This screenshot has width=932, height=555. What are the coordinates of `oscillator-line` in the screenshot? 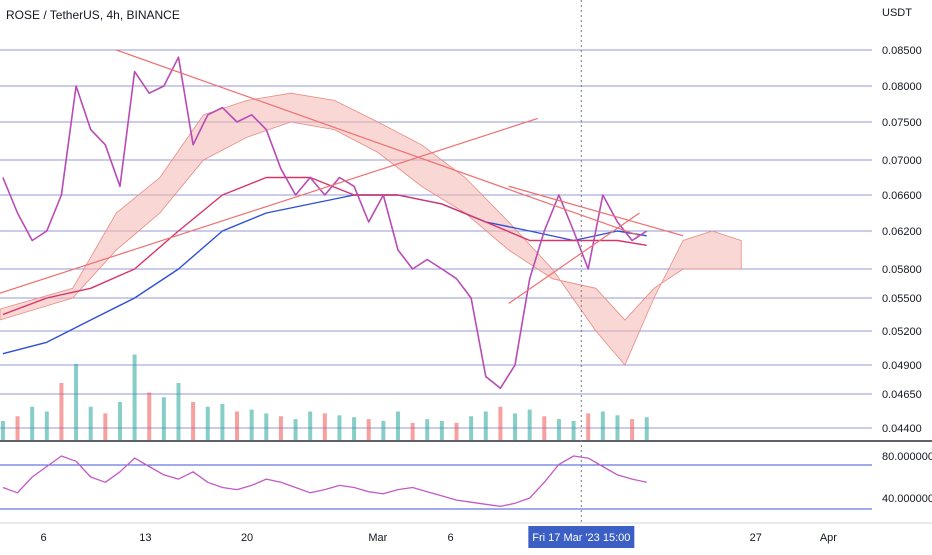 It's located at (324, 481).